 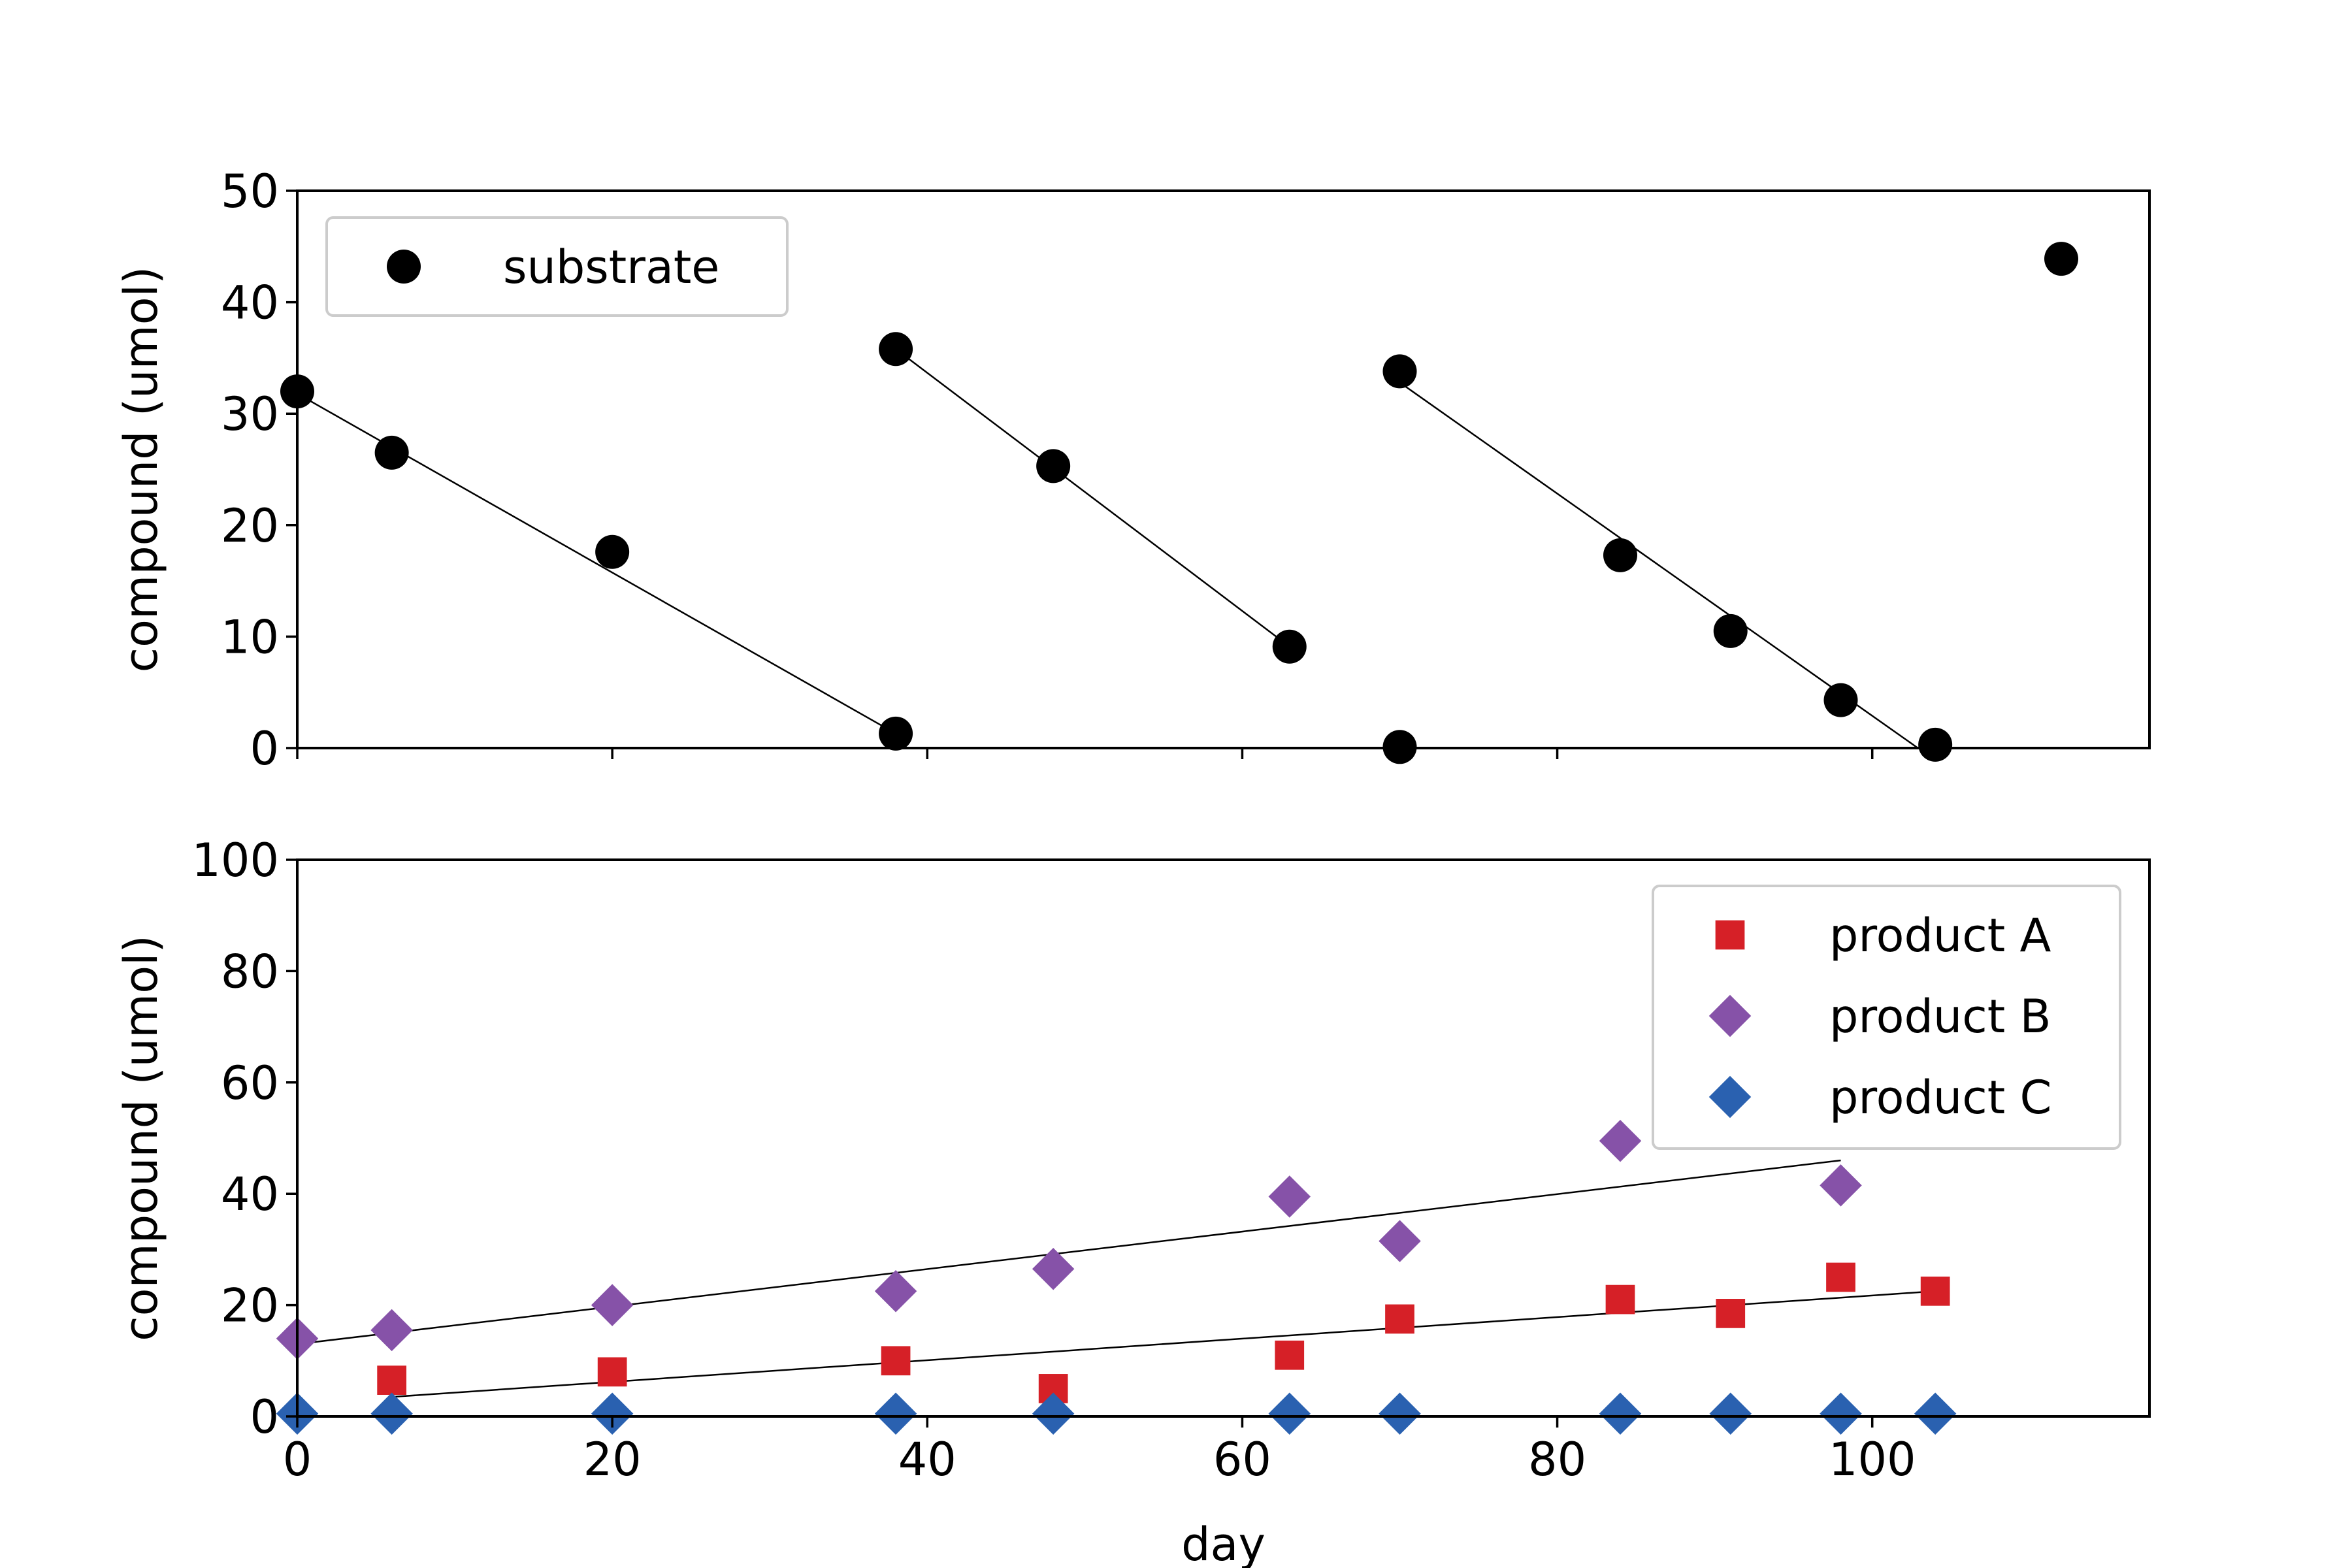 I want to click on x-tick-label: 0, so click(x=297, y=1459).